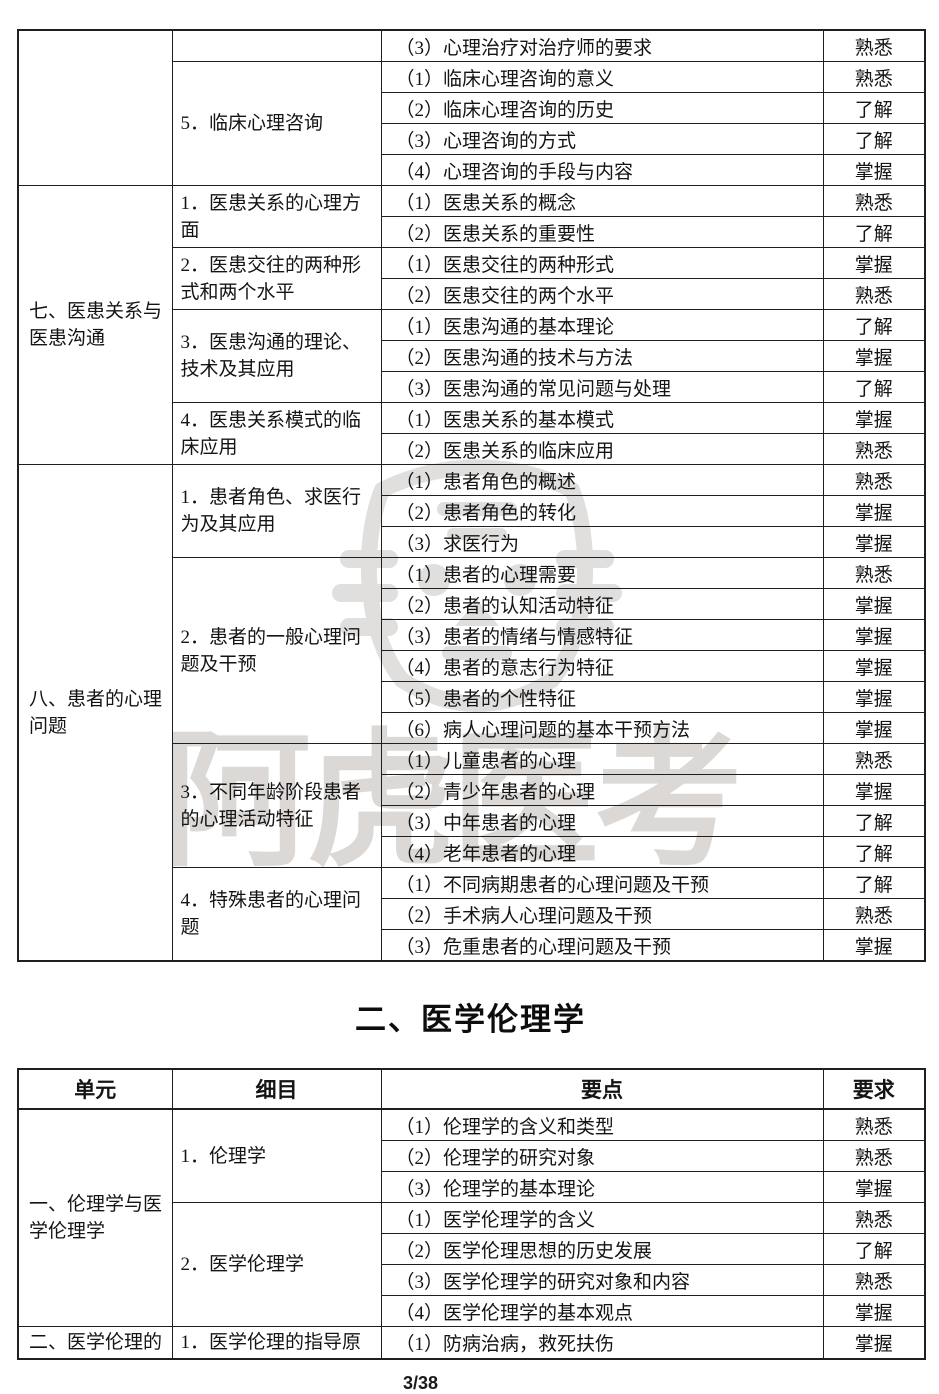 Image resolution: width=939 pixels, height=1394 pixels. I want to click on table-row: 5．临床心理咨询 （1）临床心理咨询的意义 熟悉, so click(472, 123).